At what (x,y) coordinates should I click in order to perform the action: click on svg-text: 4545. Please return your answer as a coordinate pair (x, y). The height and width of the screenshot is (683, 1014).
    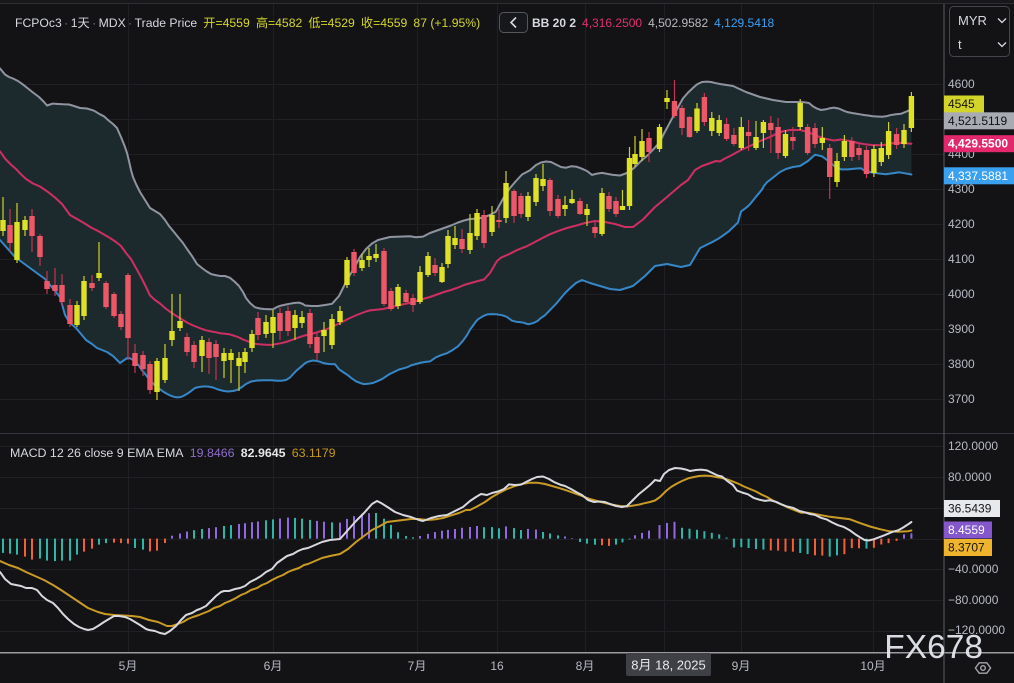
    Looking at the image, I should click on (961, 104).